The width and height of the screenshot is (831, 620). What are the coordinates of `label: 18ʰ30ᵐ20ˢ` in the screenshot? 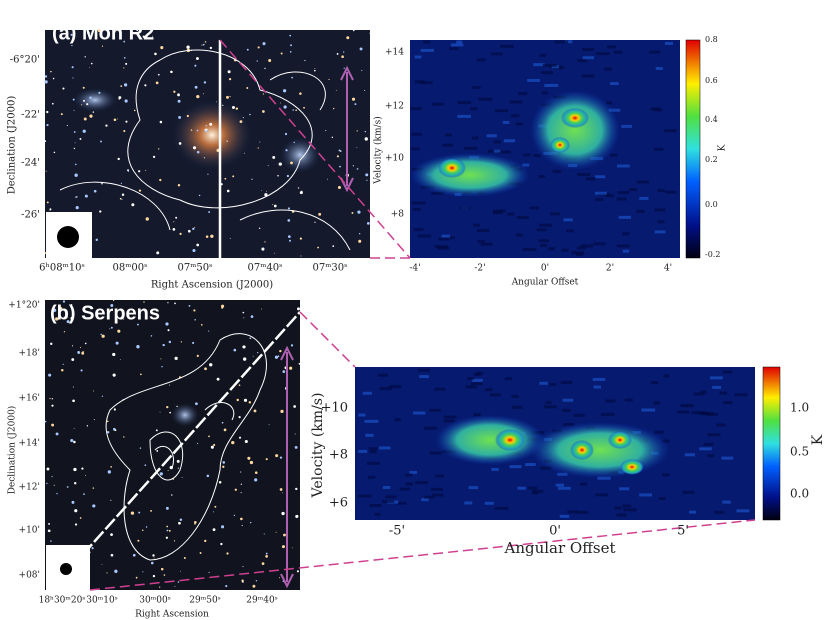 It's located at (62, 601).